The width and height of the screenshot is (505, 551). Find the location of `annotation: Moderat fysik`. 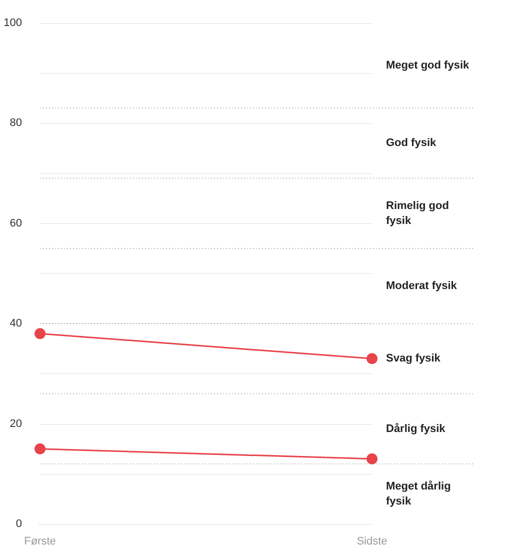

annotation: Moderat fysik is located at coordinates (422, 286).